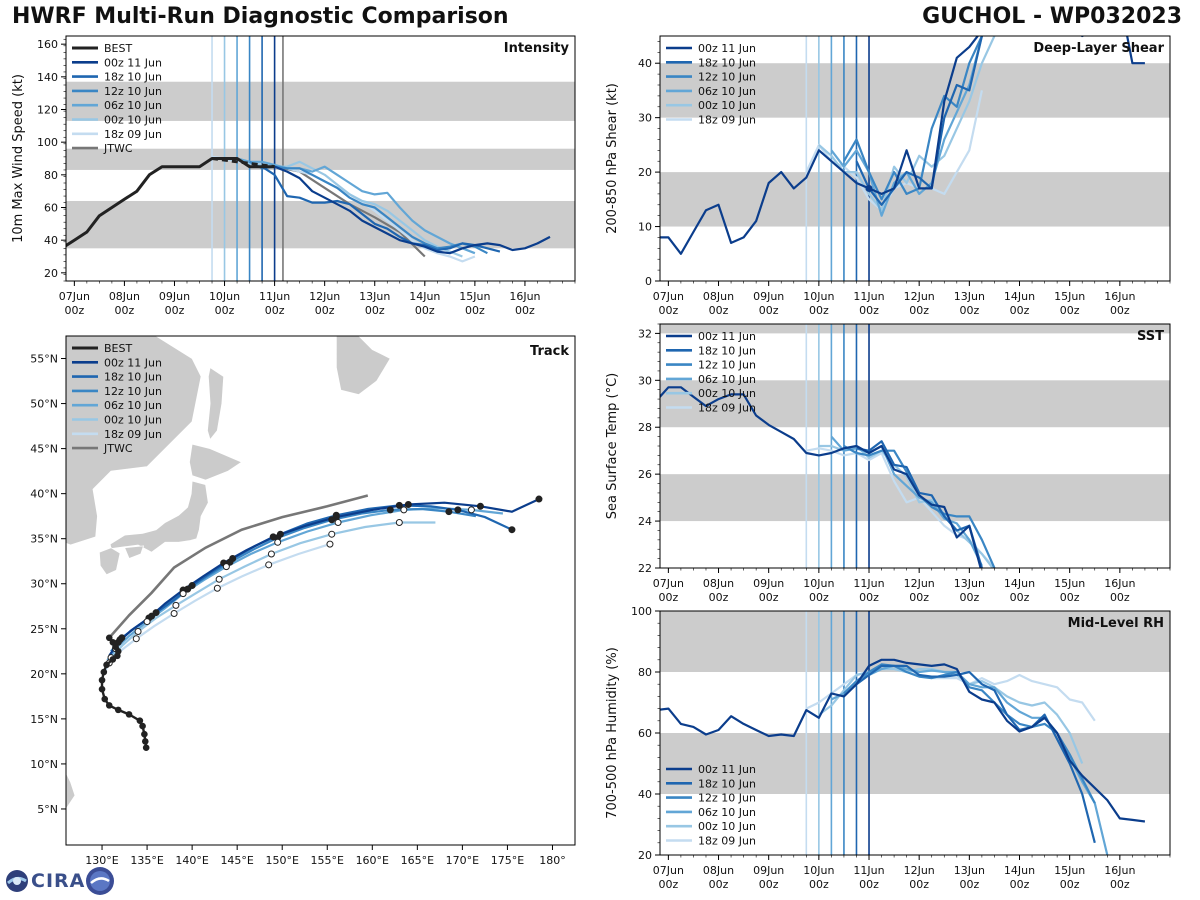 This screenshot has height=900, width=1200. I want to click on x-tick-label: 13Jun 00z, so click(969, 303).